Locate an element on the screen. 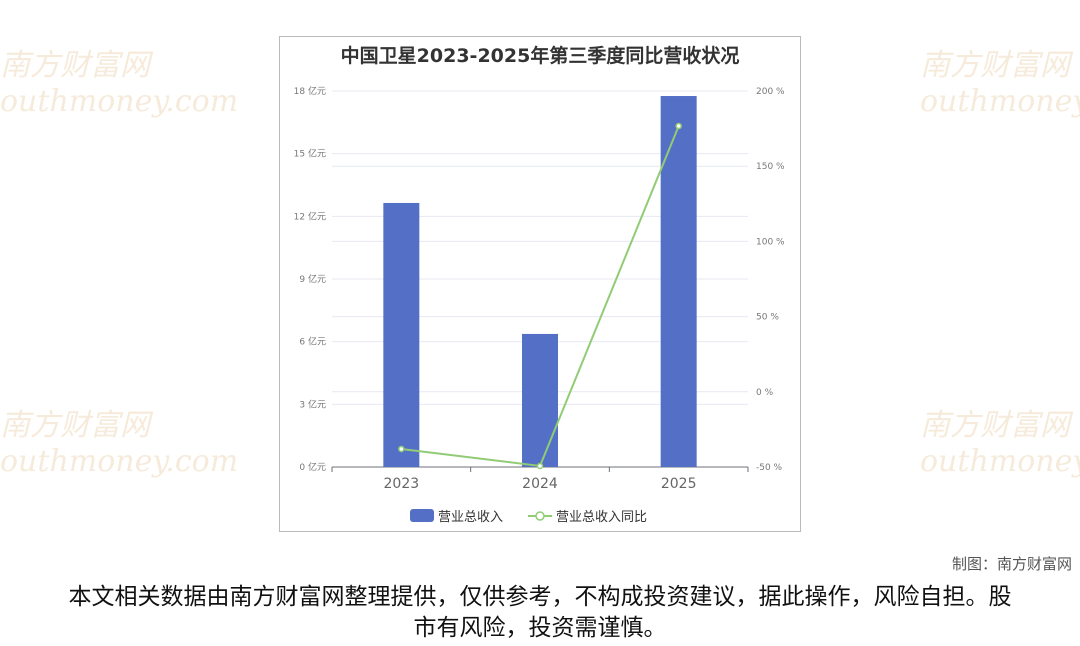 This screenshot has width=1080, height=646. x-tick-label: 2024 is located at coordinates (540, 484).